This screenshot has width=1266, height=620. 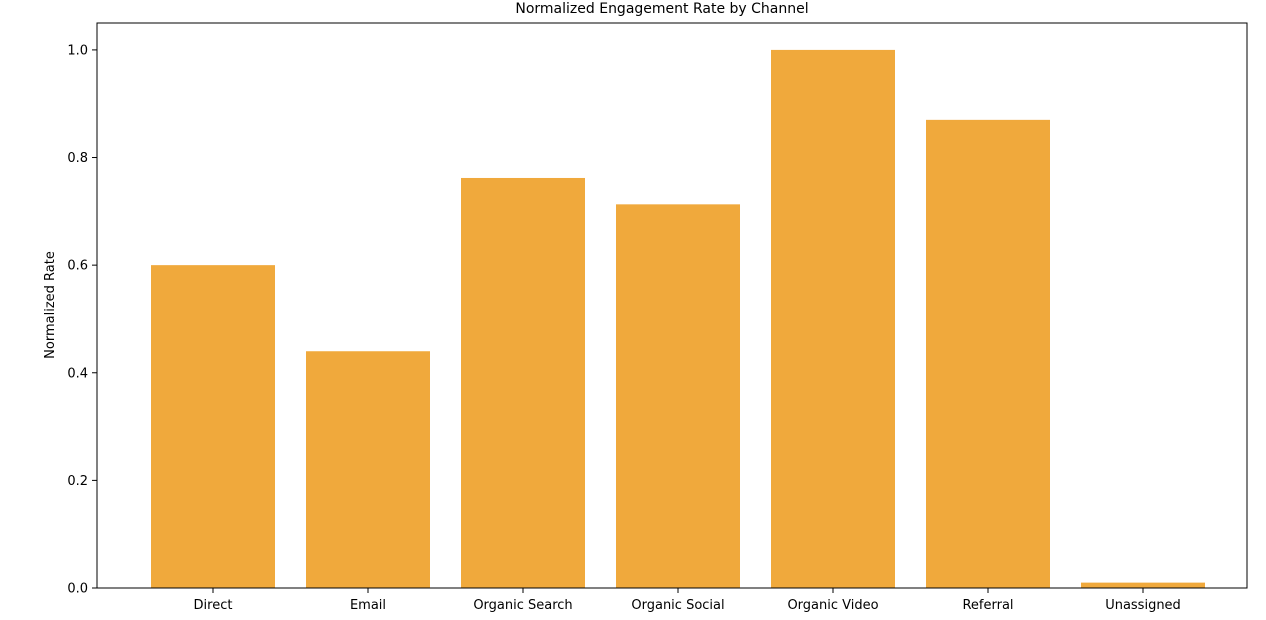 I want to click on x-tick-label: Organic Video, so click(x=832, y=605).